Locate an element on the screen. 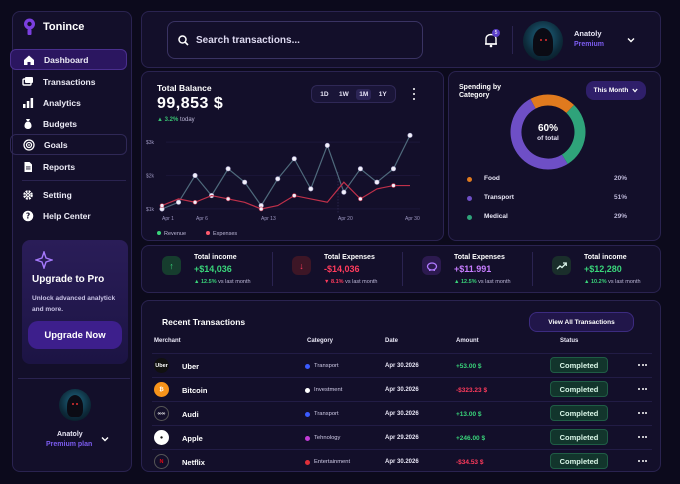  legend-dot is located at coordinates (159, 233).